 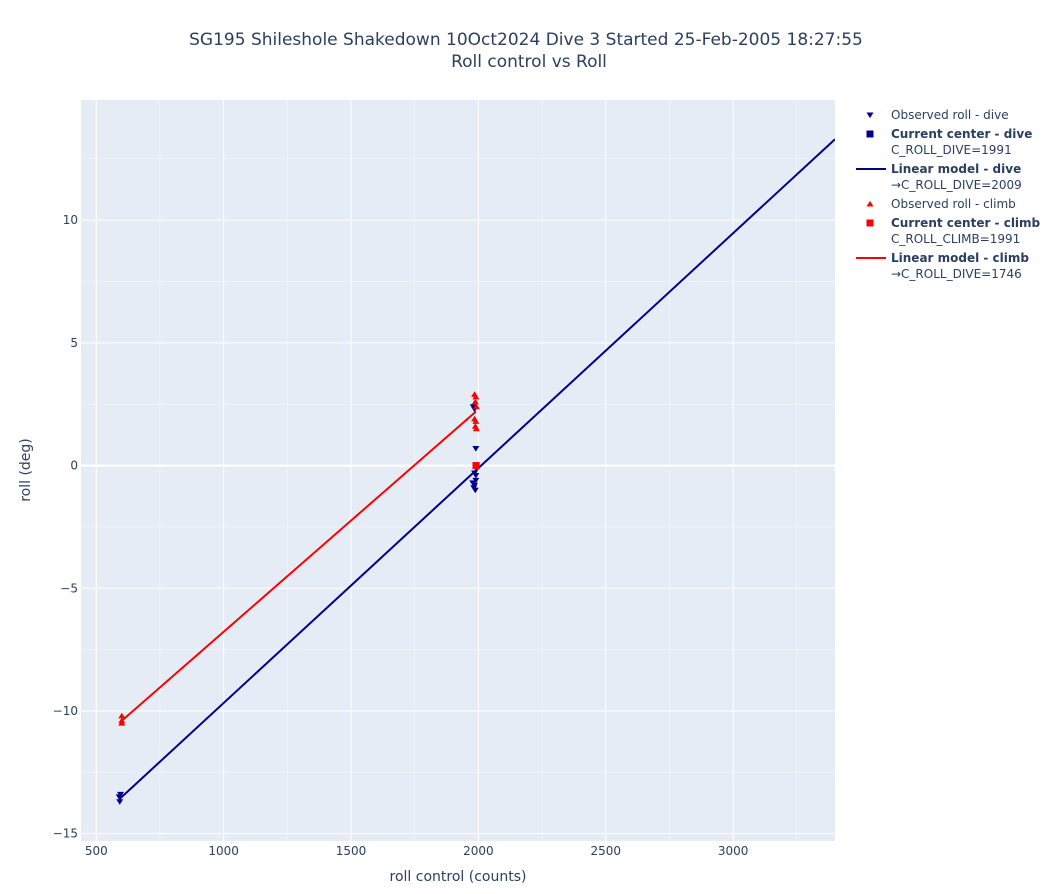 I want to click on legend-label: Current center - dive, so click(x=961, y=134).